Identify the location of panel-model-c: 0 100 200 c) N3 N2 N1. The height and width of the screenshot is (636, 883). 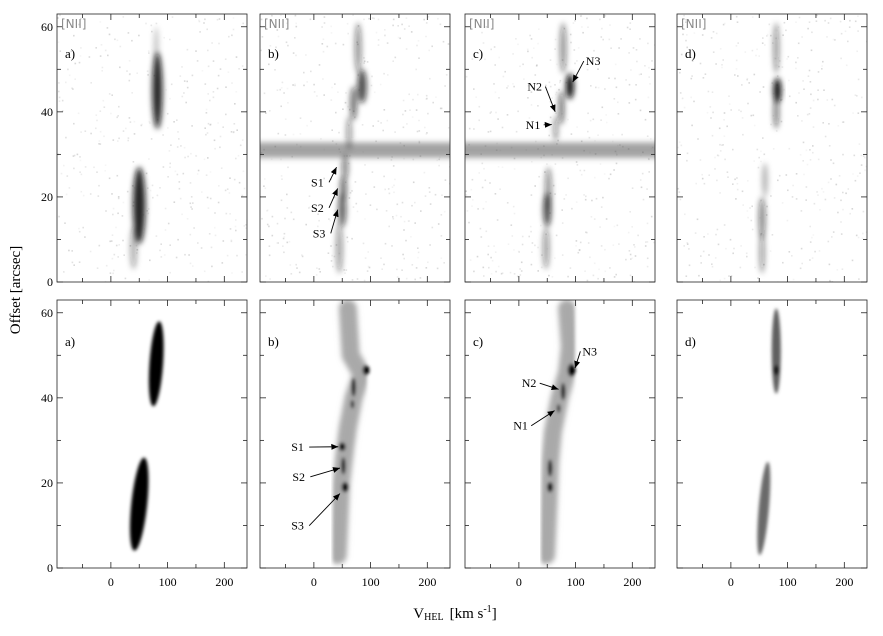
(560, 444).